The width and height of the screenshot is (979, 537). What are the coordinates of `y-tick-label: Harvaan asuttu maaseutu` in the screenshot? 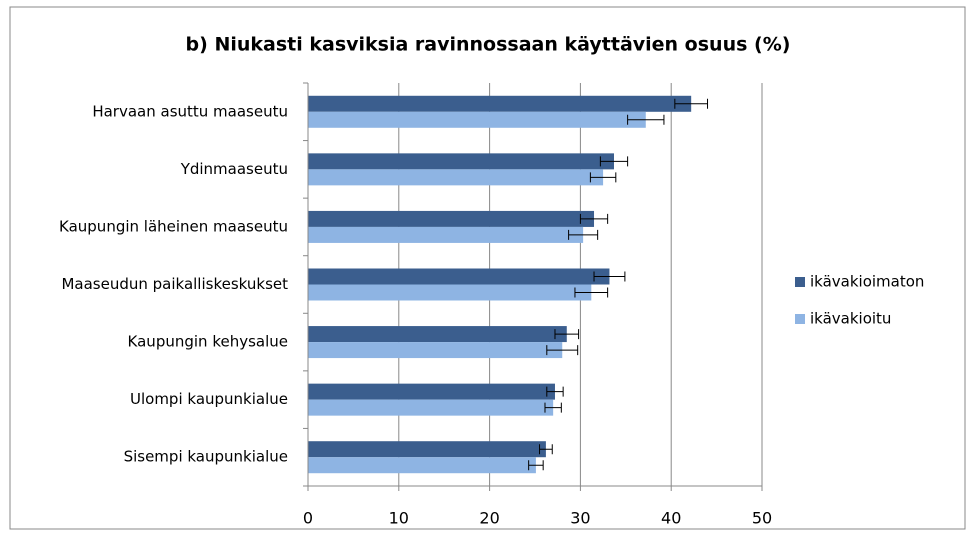 It's located at (190, 111).